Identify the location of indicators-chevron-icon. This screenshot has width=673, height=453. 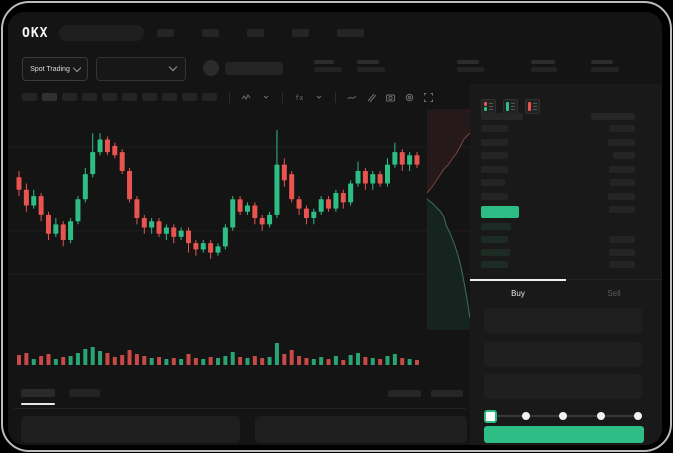
(318, 97).